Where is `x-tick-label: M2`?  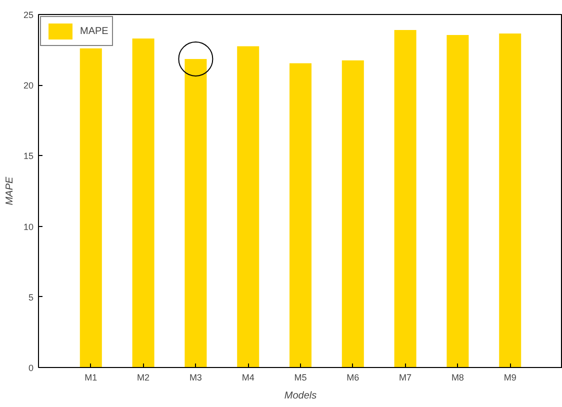
x-tick-label: M2 is located at coordinates (143, 377).